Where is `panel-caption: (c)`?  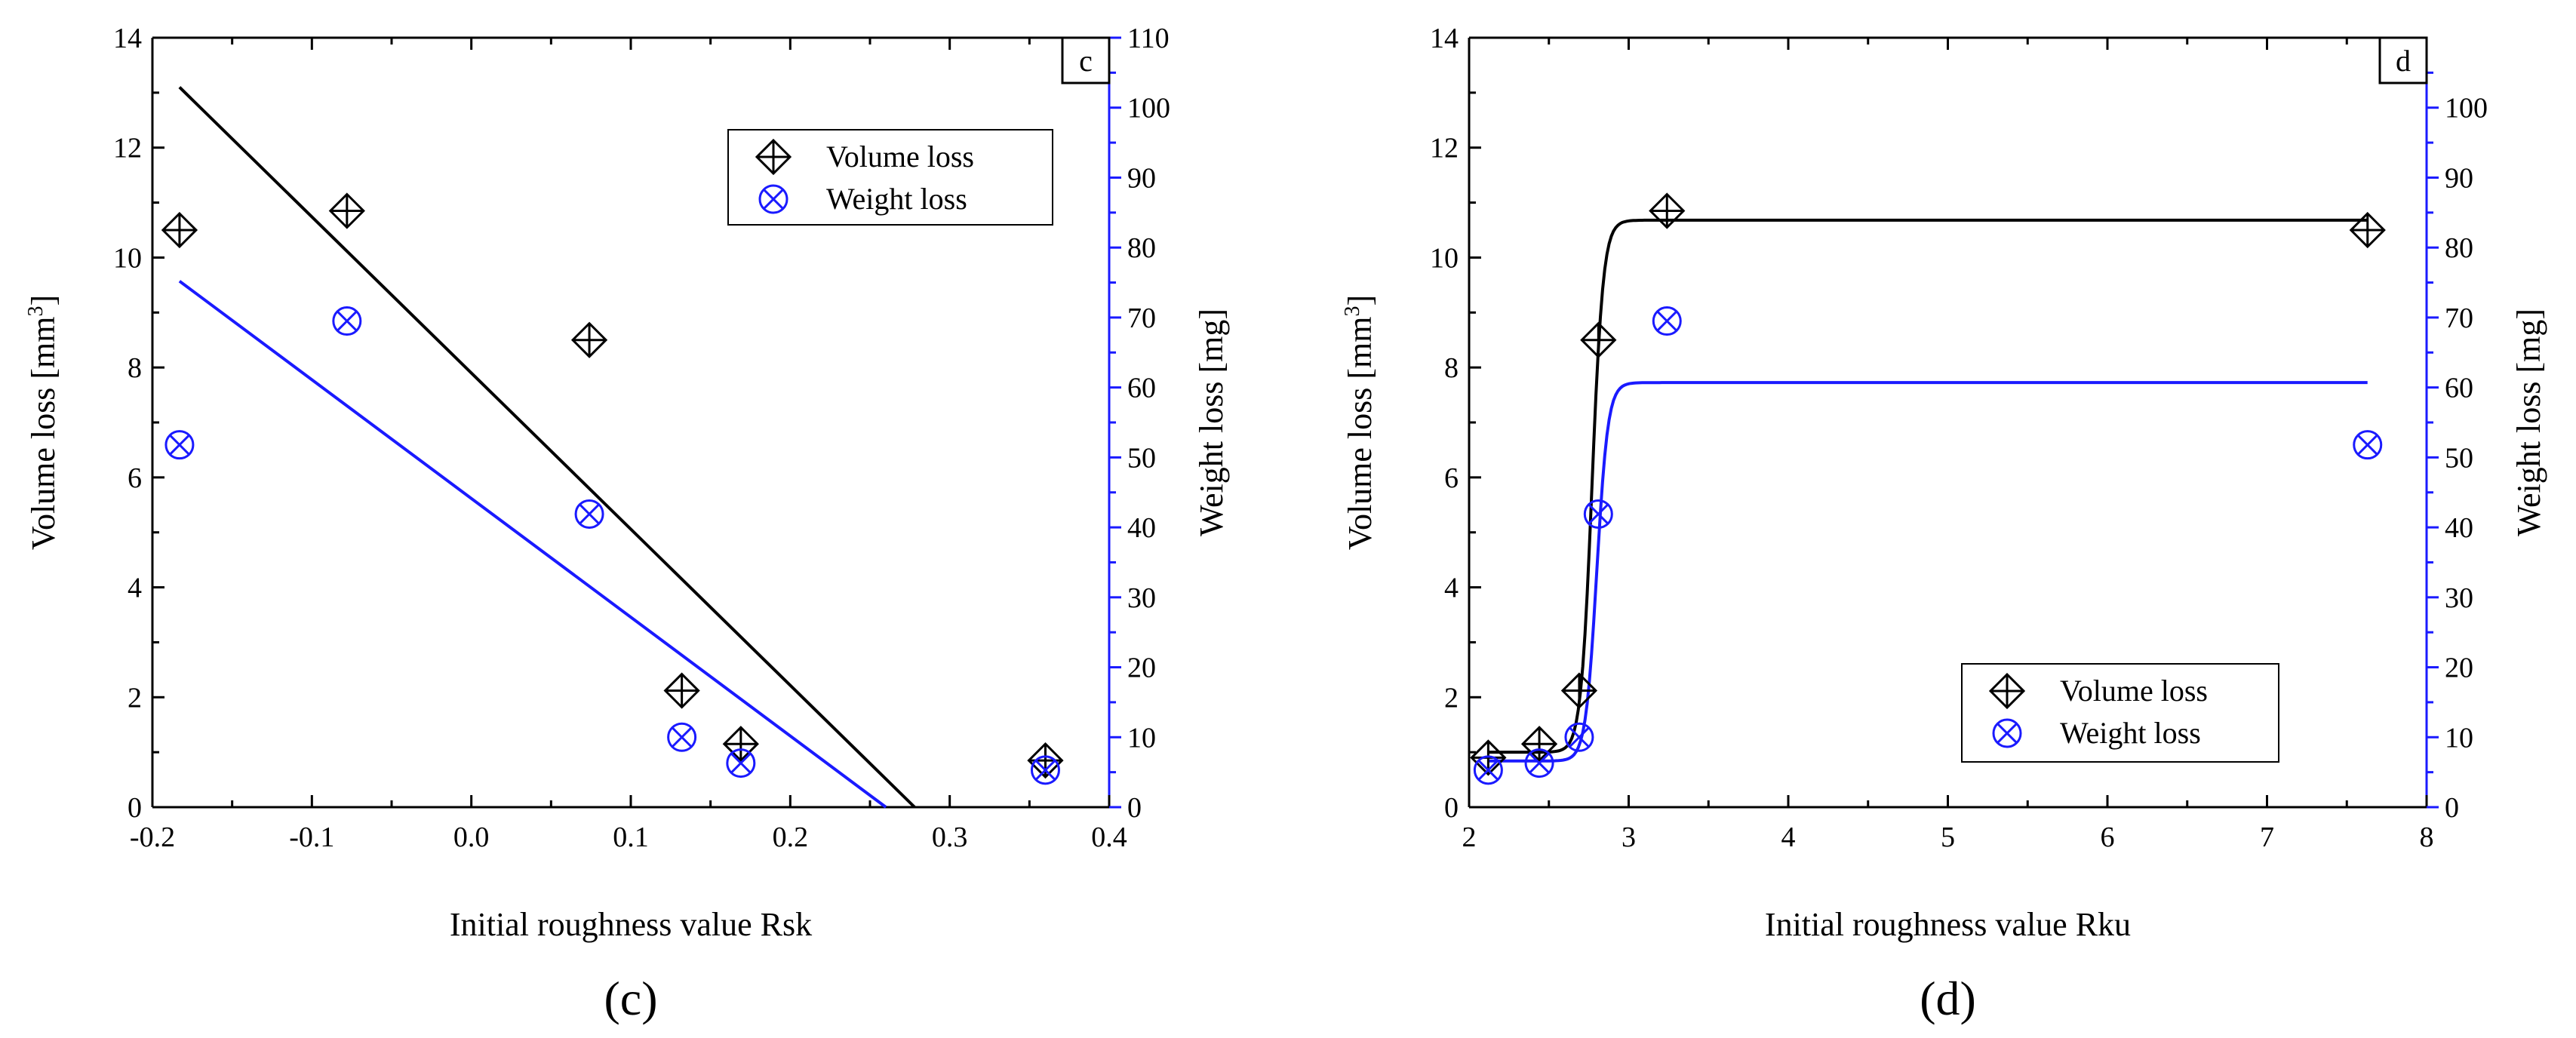 panel-caption: (c) is located at coordinates (630, 999).